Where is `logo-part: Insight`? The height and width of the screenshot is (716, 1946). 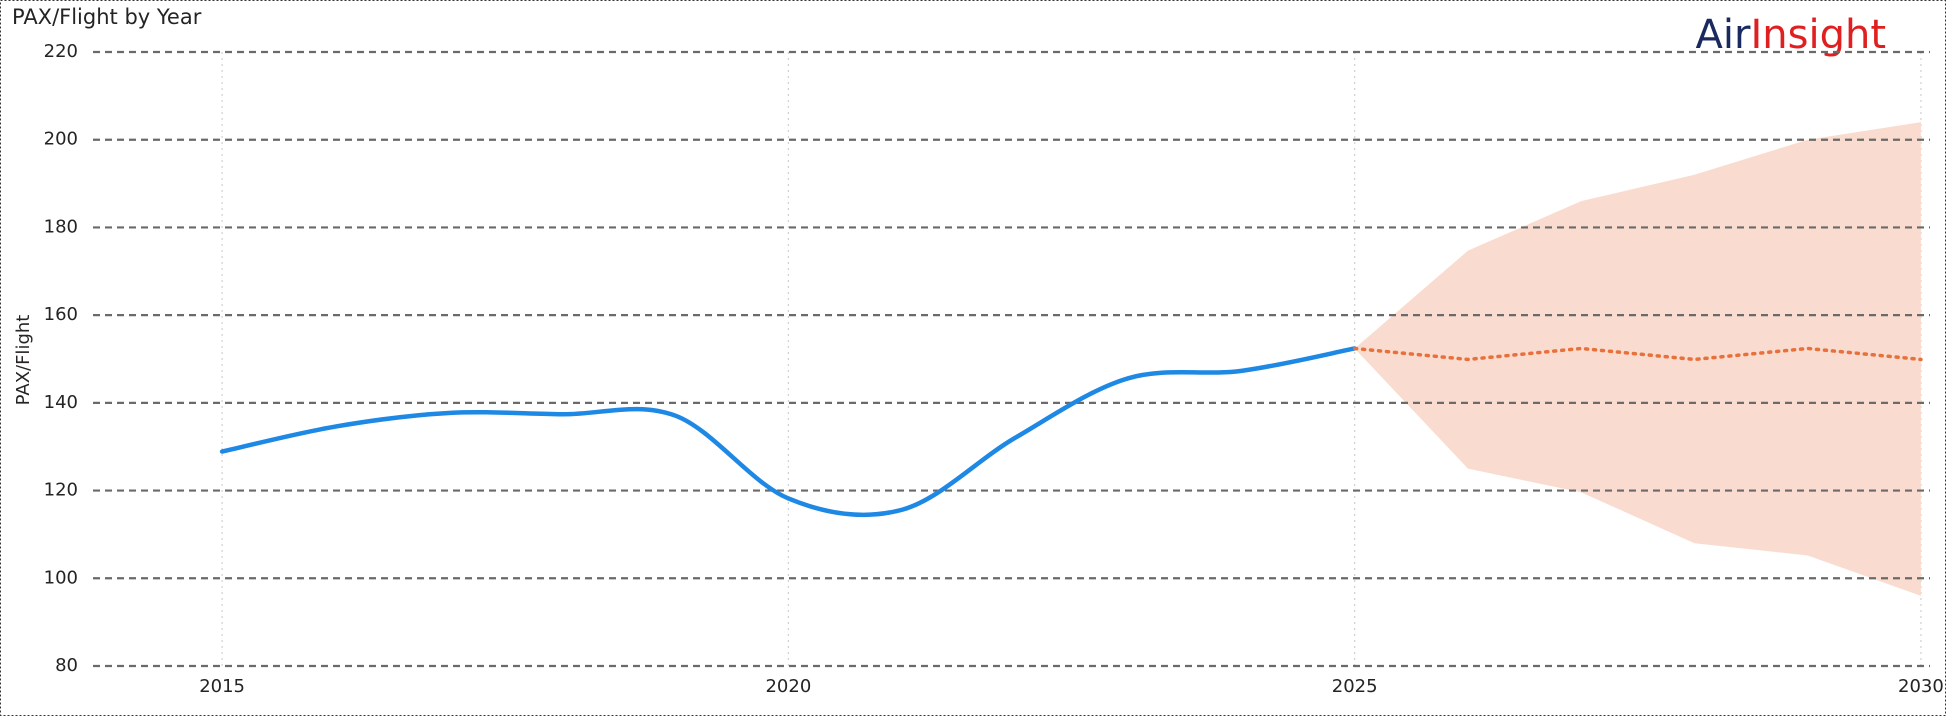 logo-part: Insight is located at coordinates (1818, 35).